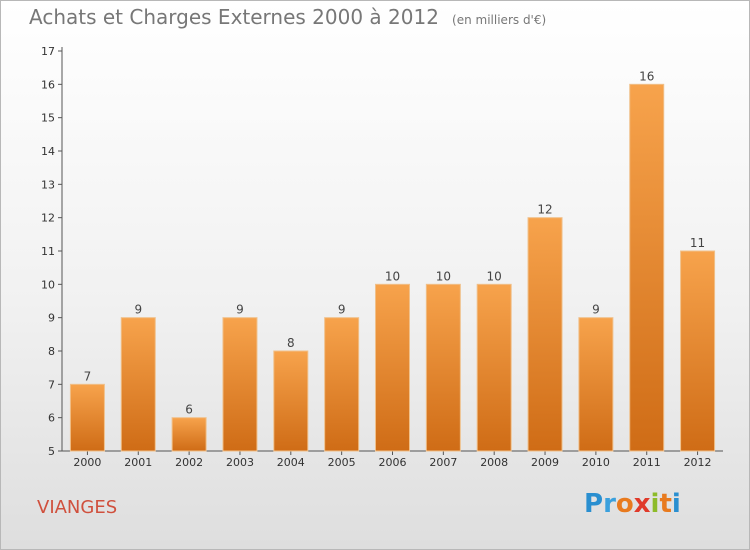 The height and width of the screenshot is (550, 750). I want to click on x-tick-label: 2008, so click(494, 462).